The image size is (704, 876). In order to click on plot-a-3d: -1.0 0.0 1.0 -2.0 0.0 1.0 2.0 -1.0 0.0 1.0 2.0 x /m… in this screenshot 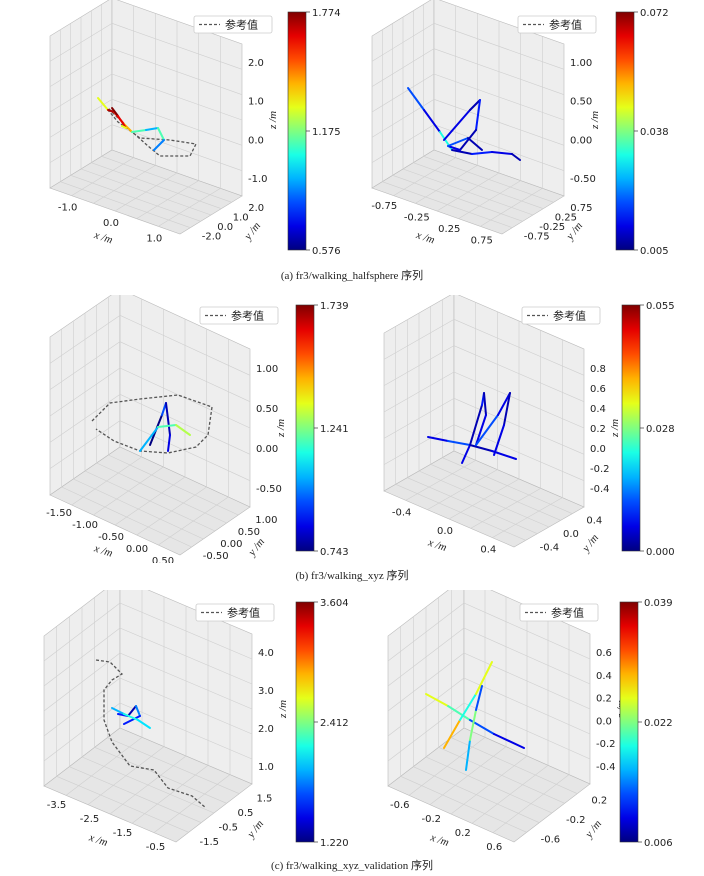, I will do `click(176, 131)`.